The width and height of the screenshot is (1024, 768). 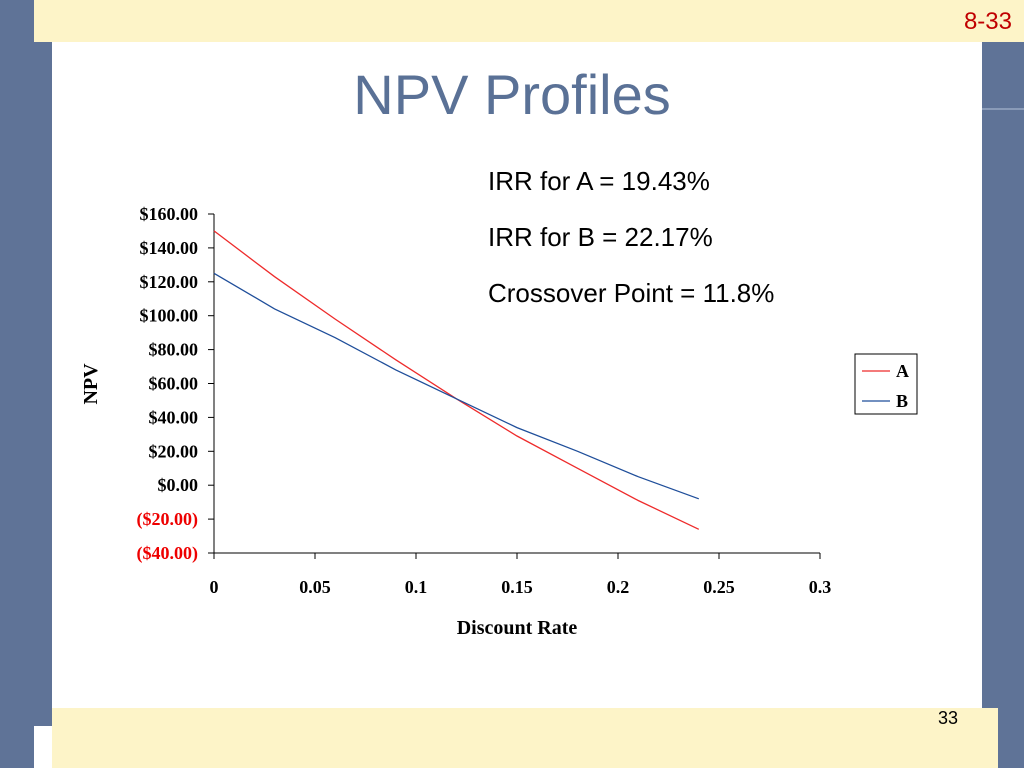 What do you see at coordinates (820, 587) in the screenshot?
I see `x-tick-label: 0.3` at bounding box center [820, 587].